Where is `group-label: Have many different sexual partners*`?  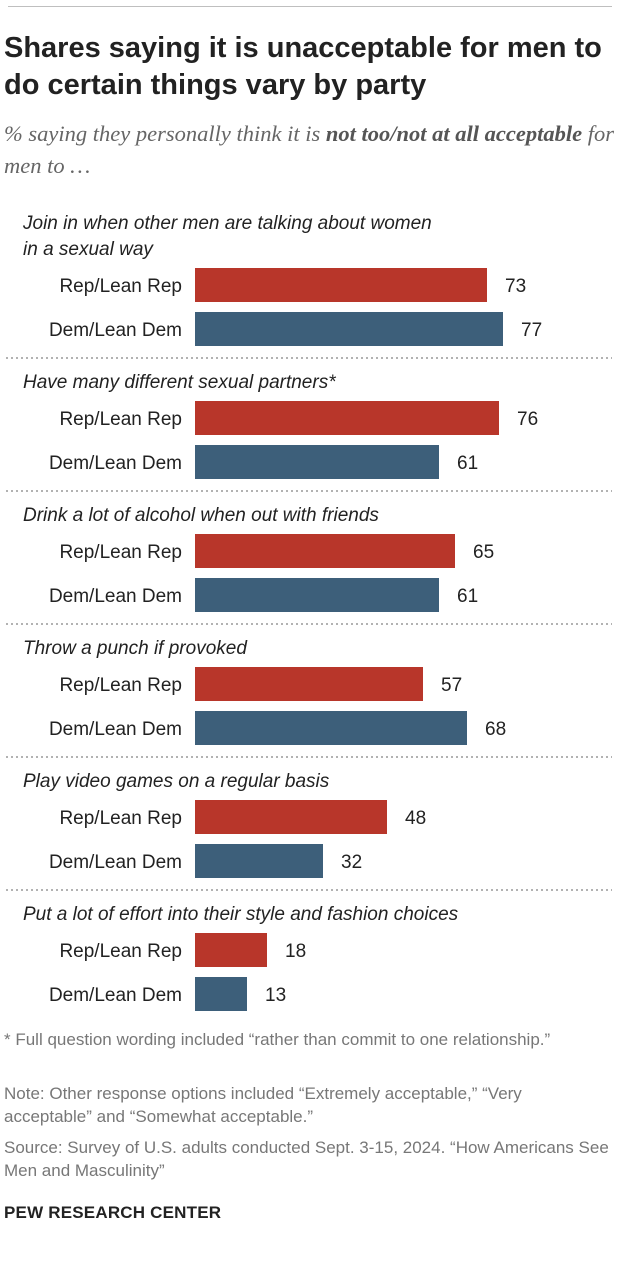 group-label: Have many different sexual partners* is located at coordinates (179, 382).